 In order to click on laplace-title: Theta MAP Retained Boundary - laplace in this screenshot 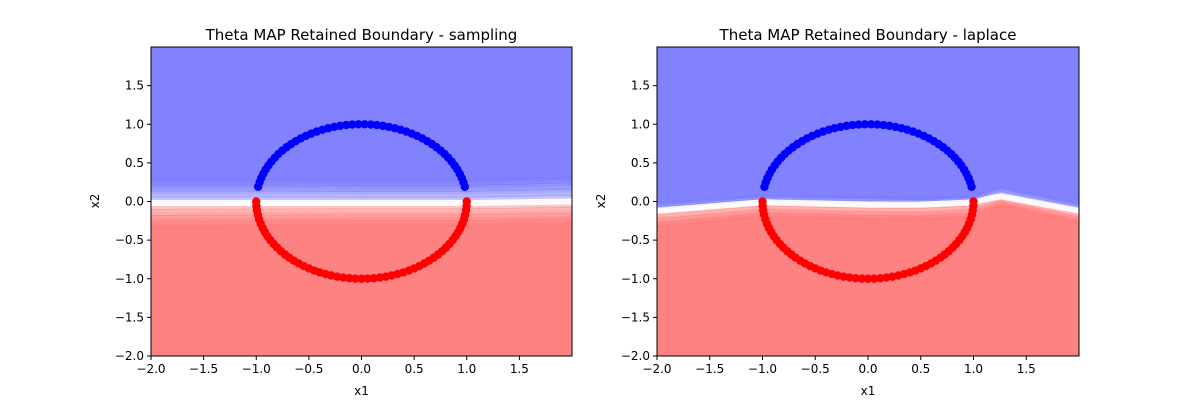, I will do `click(868, 35)`.